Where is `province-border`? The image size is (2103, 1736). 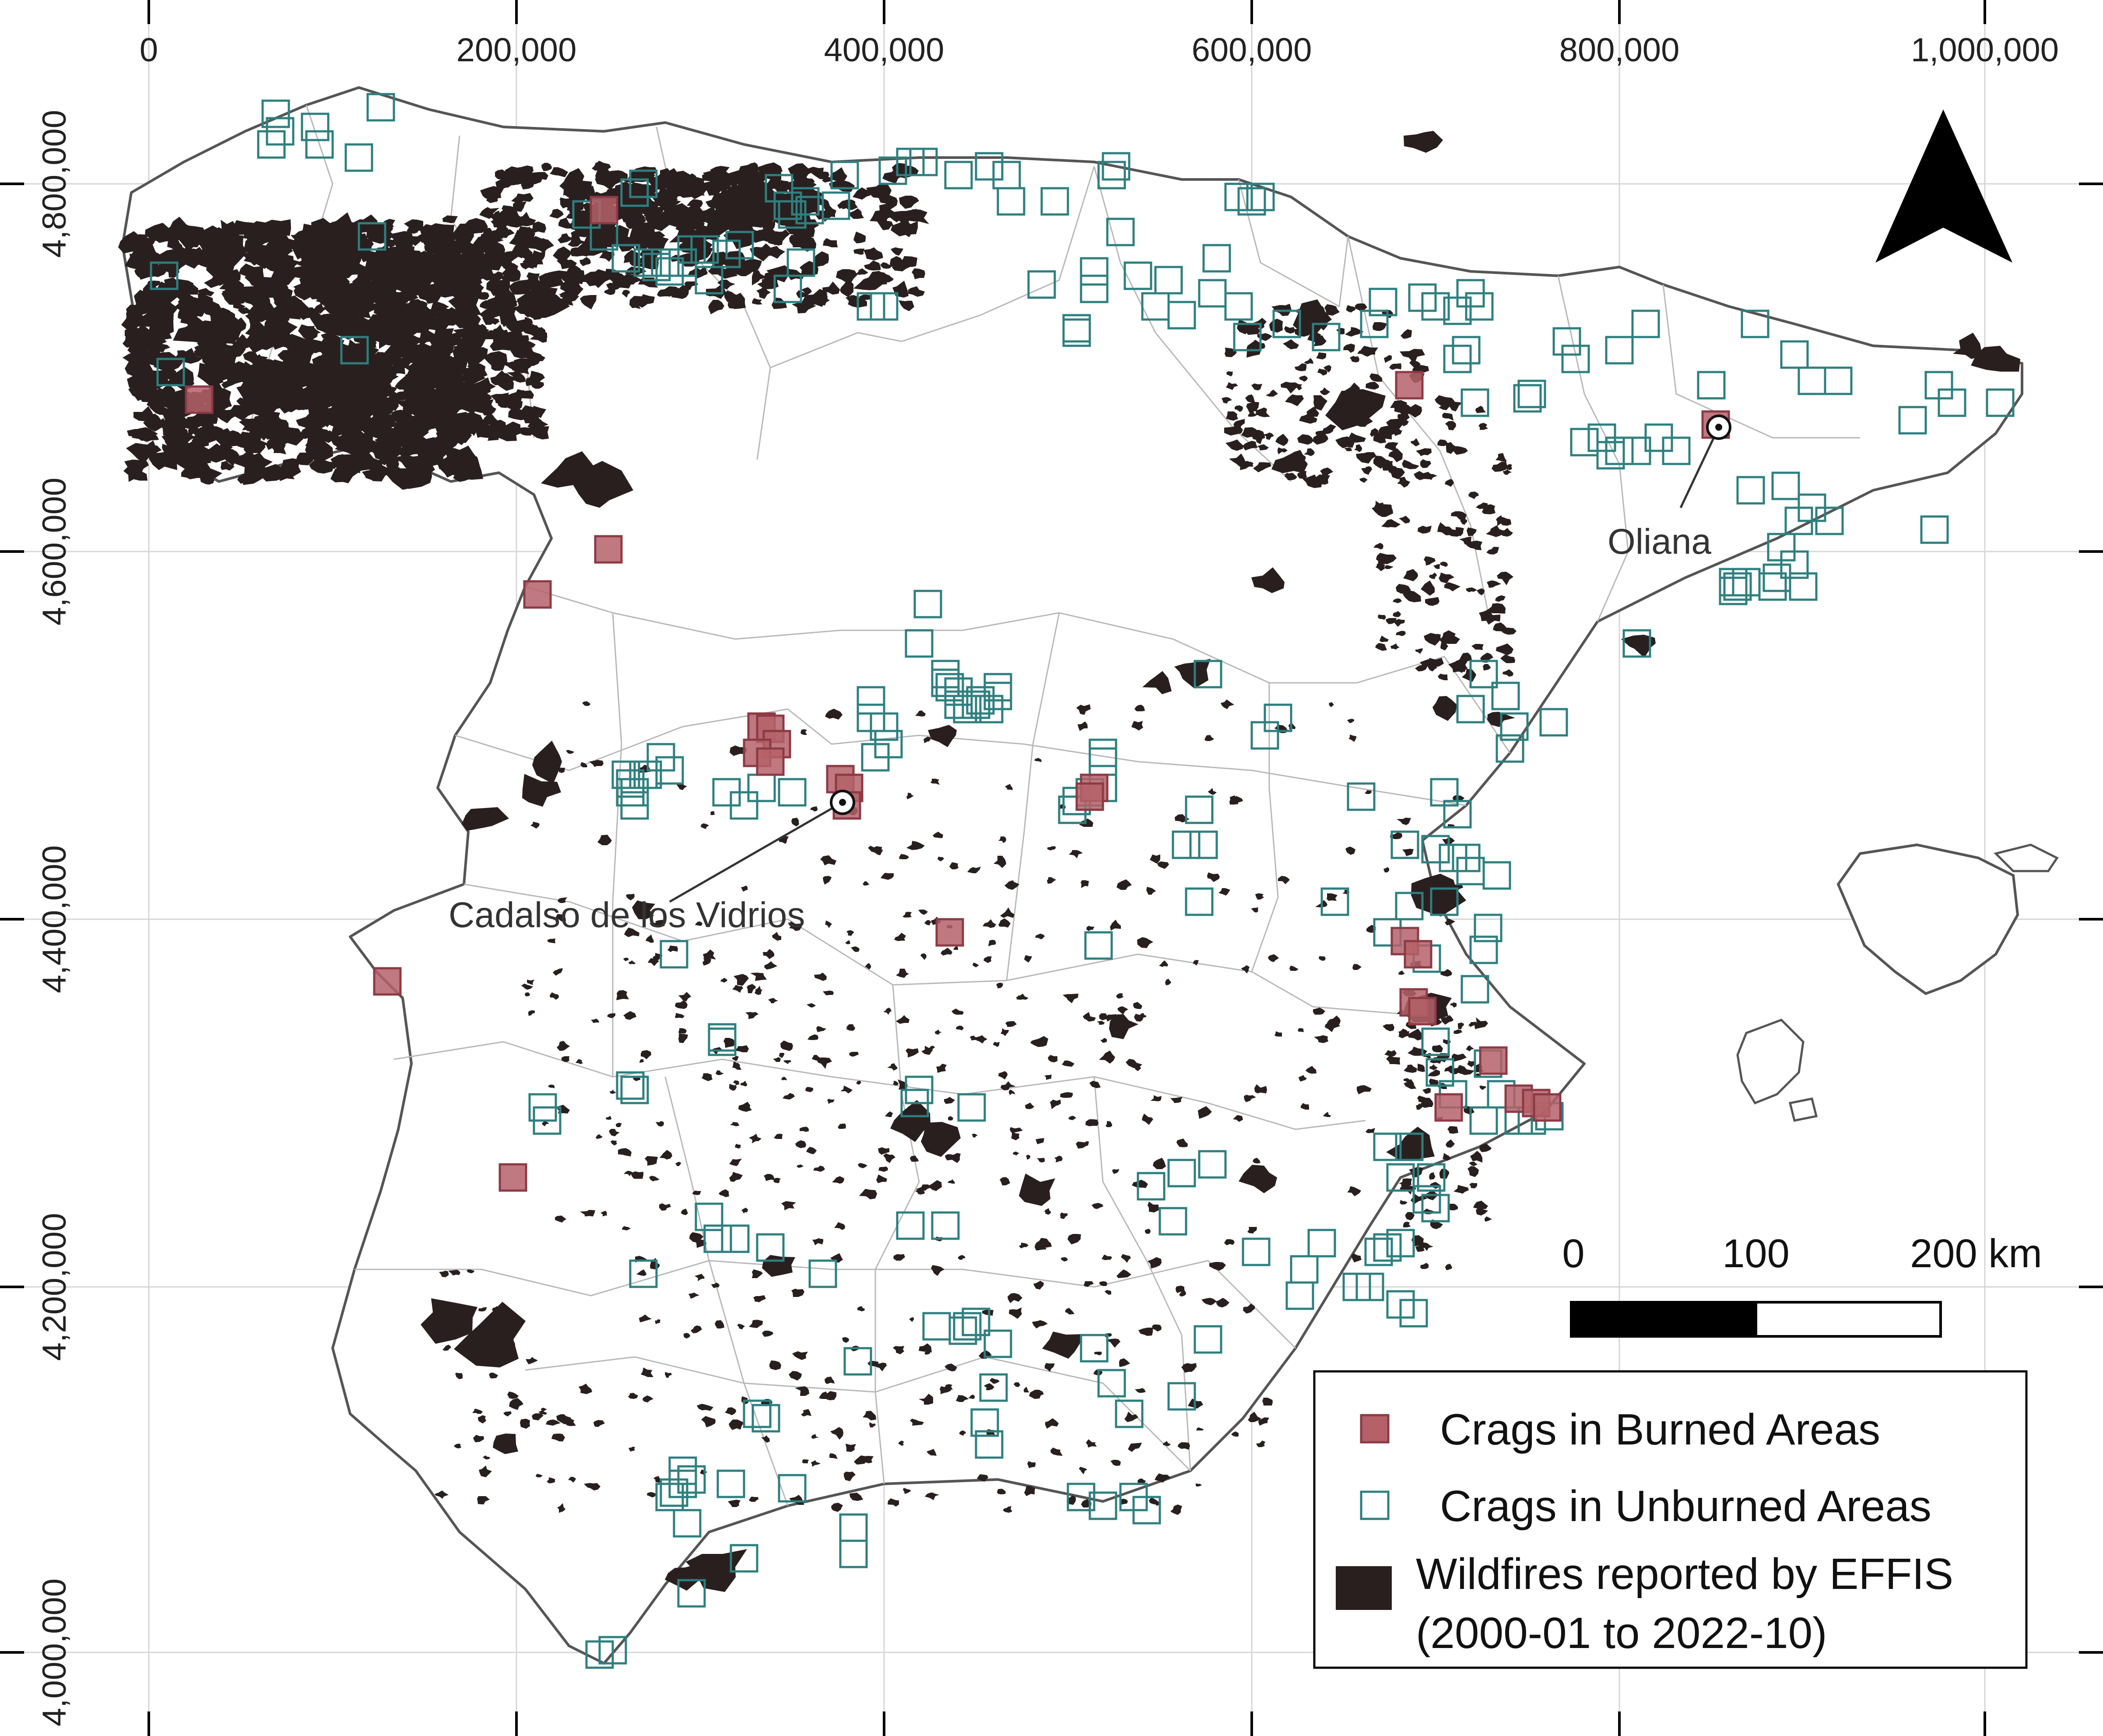
province-border is located at coordinates (1418, 424).